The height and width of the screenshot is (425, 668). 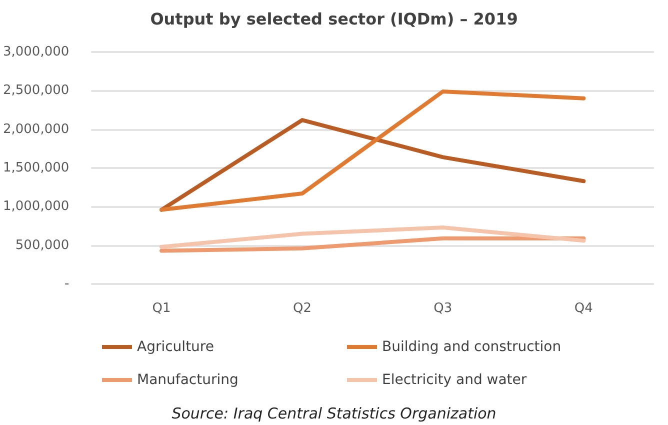 I want to click on legend-label: Building and construction, so click(x=472, y=347).